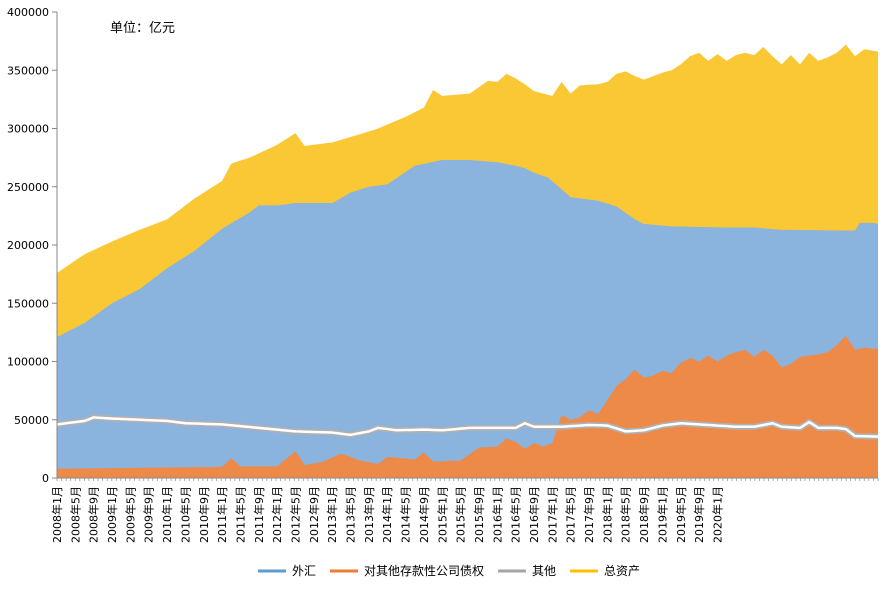 The width and height of the screenshot is (888, 591). What do you see at coordinates (622, 571) in the screenshot?
I see `legend-label: 总资产` at bounding box center [622, 571].